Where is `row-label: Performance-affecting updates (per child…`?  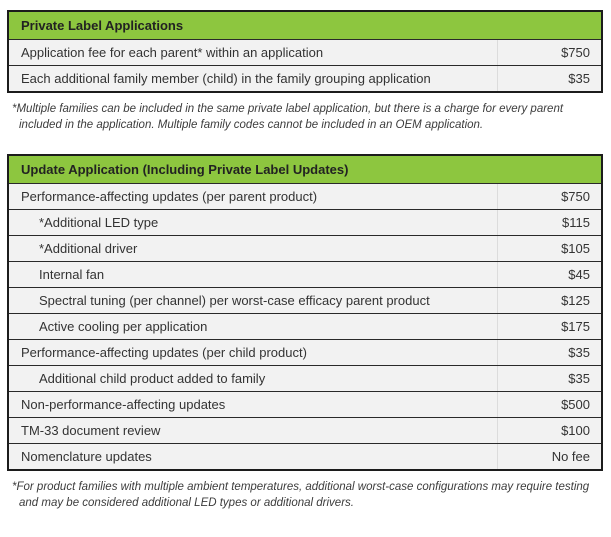
row-label: Performance-affecting updates (per child… is located at coordinates (164, 353).